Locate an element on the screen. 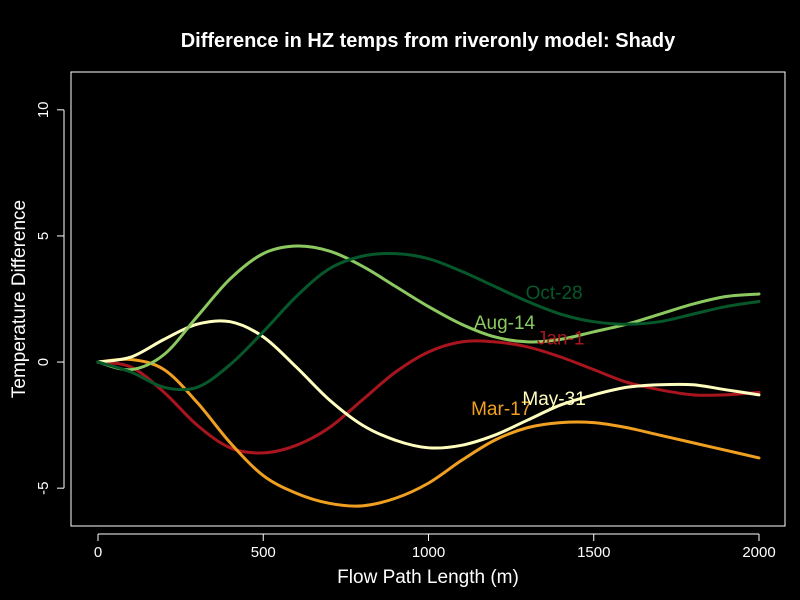  x-tick-label: 500 is located at coordinates (263, 552).